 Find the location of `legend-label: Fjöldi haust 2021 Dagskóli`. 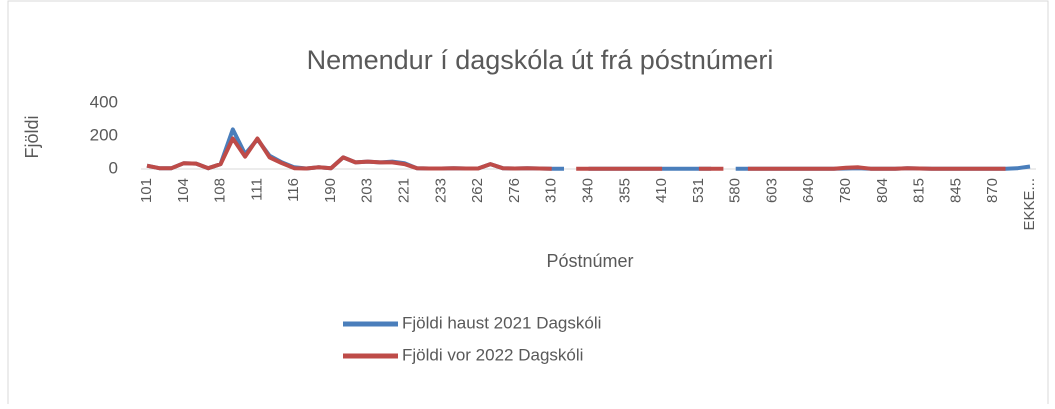

legend-label: Fjöldi haust 2021 Dagskóli is located at coordinates (501, 322).